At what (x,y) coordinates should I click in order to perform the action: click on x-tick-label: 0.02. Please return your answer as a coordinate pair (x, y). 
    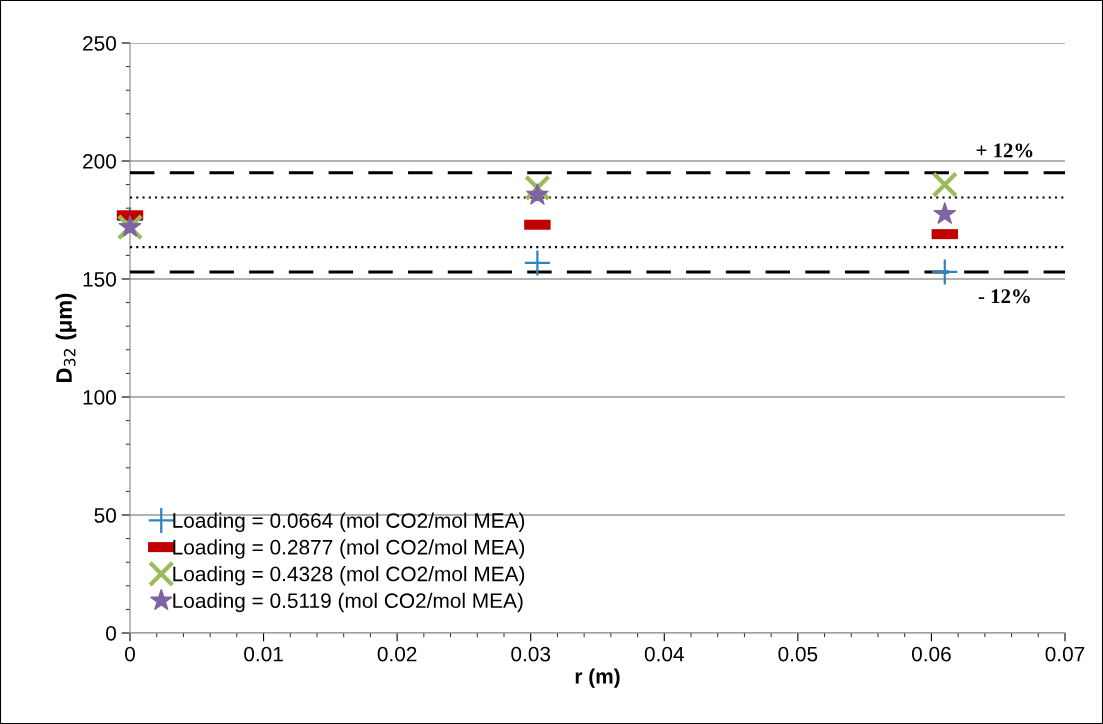
    Looking at the image, I should click on (397, 654).